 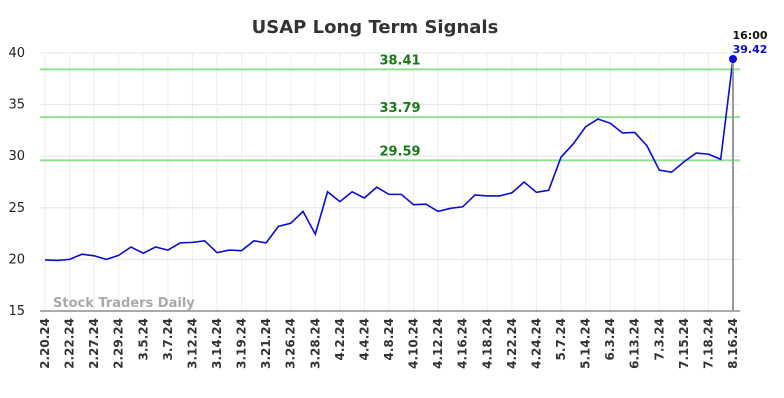 I want to click on x-tick-label: 4.22.24, so click(x=512, y=343).